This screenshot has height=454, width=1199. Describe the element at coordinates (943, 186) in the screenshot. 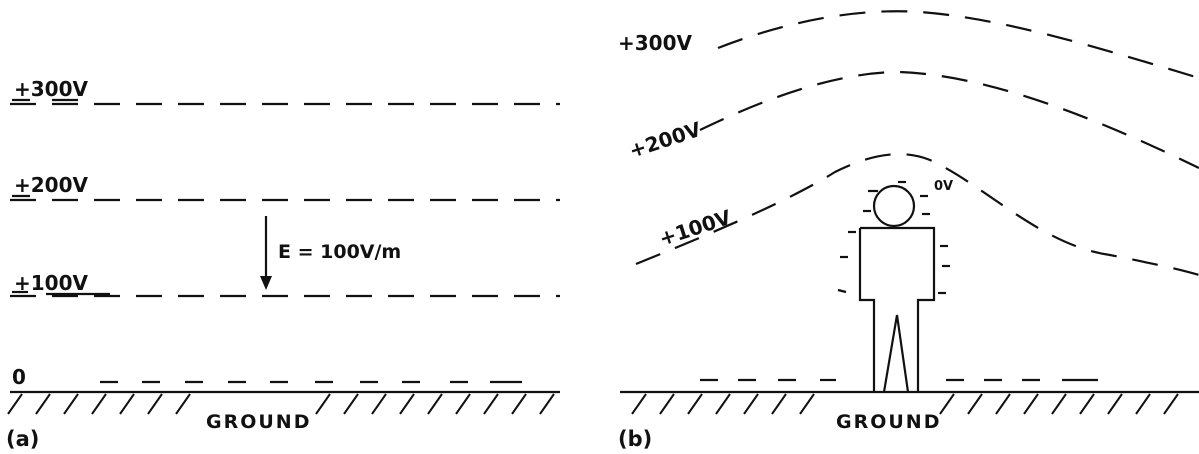

I see `person-potential-label: 0V` at that location.